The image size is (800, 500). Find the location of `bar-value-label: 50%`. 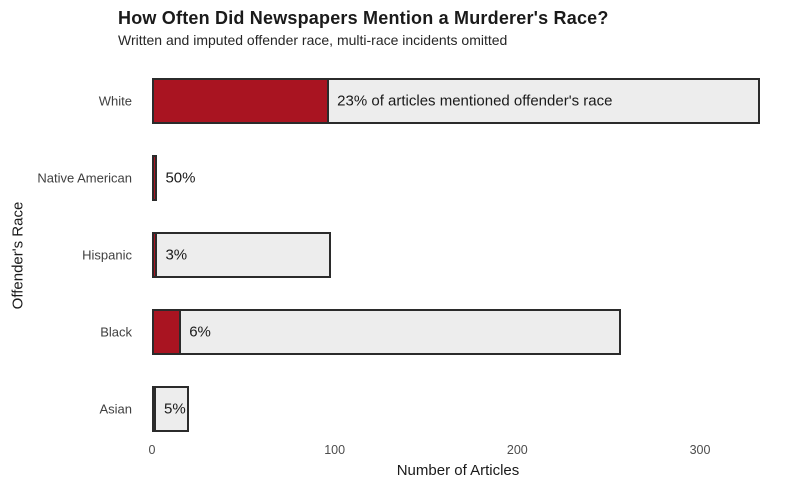

bar-value-label: 50% is located at coordinates (180, 178).